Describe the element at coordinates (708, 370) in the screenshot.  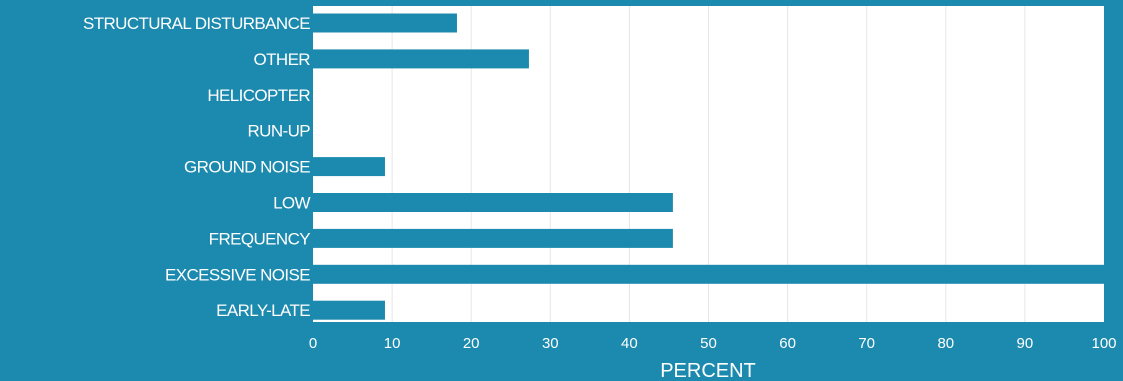
I see `x-axis-title: PERCENT` at that location.